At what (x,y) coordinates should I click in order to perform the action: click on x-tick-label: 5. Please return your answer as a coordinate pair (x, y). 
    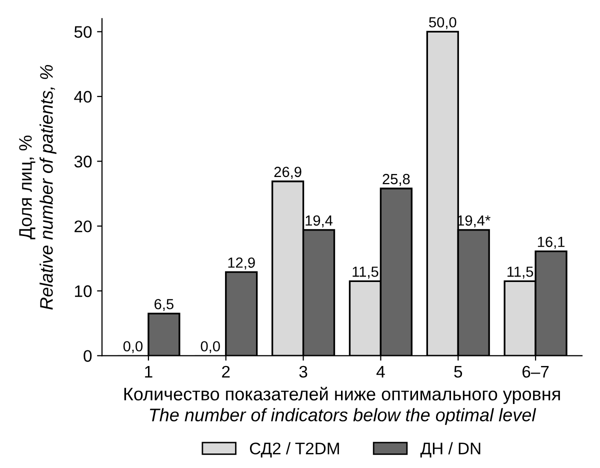
    Looking at the image, I should click on (458, 372).